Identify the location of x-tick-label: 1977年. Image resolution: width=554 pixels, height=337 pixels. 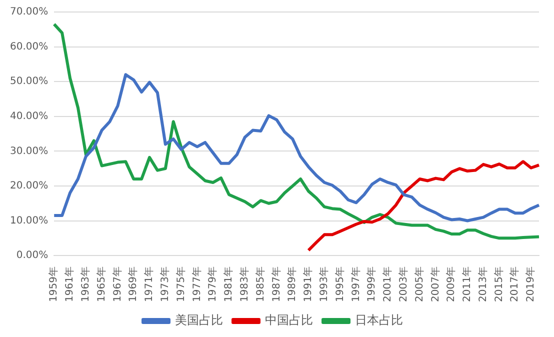
(196, 284).